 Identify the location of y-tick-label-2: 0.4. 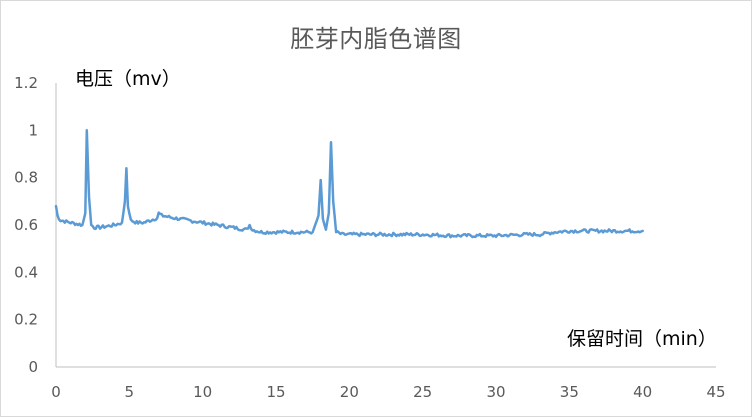
(26, 272).